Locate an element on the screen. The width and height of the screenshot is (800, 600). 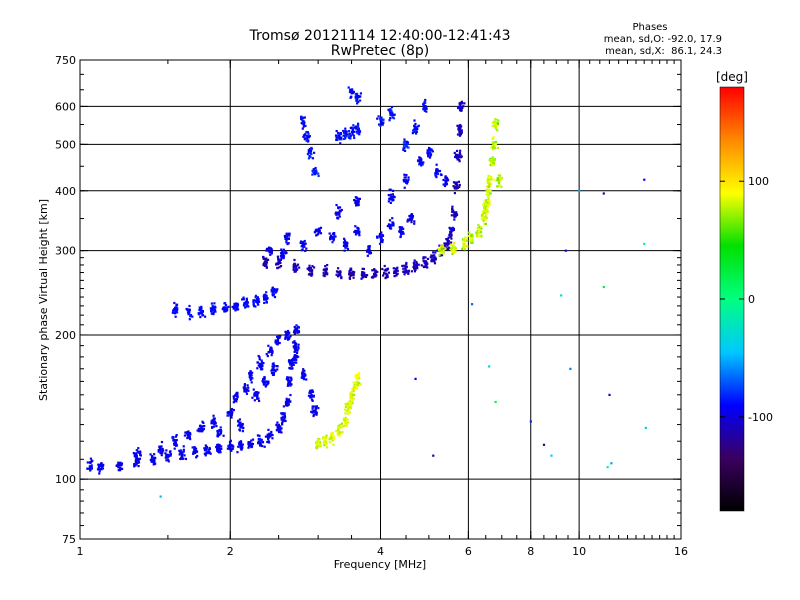
y-axis-label: Stationary phase Virtual Height [km] is located at coordinates (43, 300).